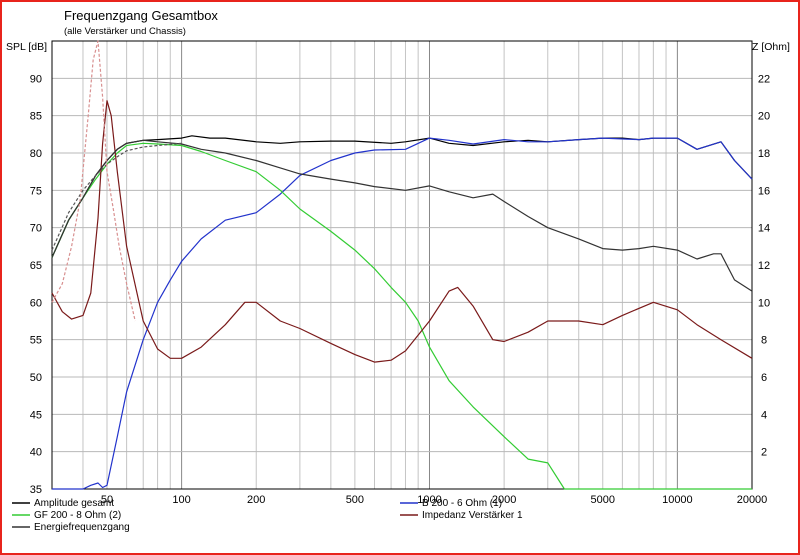  What do you see at coordinates (764, 453) in the screenshot?
I see `y-right-tick-label: 2` at bounding box center [764, 453].